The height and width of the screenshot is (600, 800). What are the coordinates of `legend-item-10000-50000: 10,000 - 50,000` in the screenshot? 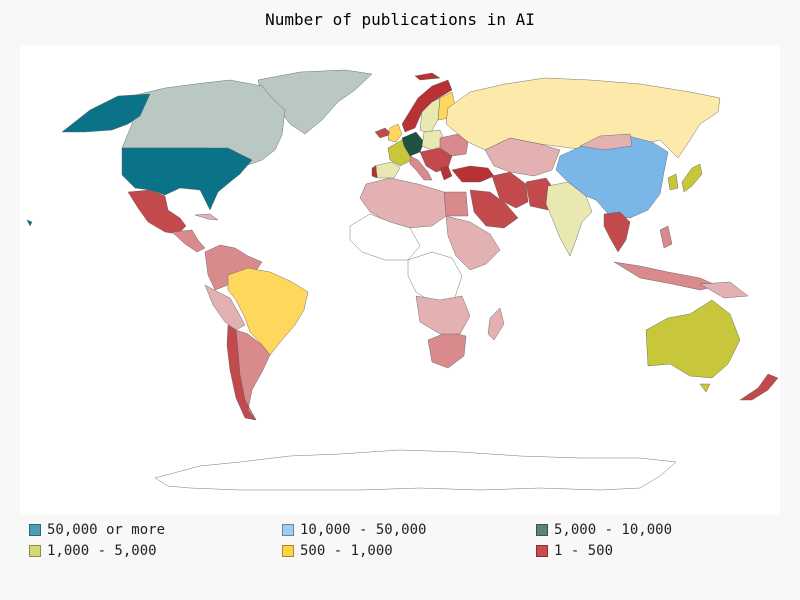 It's located at (354, 530).